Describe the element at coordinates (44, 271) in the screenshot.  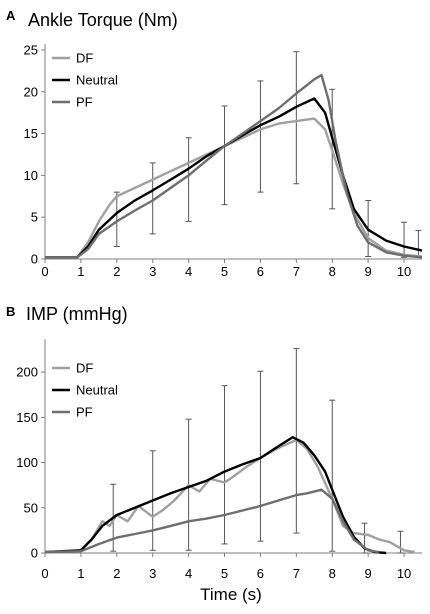
I see `panel-a-x-tick-label: 0` at that location.